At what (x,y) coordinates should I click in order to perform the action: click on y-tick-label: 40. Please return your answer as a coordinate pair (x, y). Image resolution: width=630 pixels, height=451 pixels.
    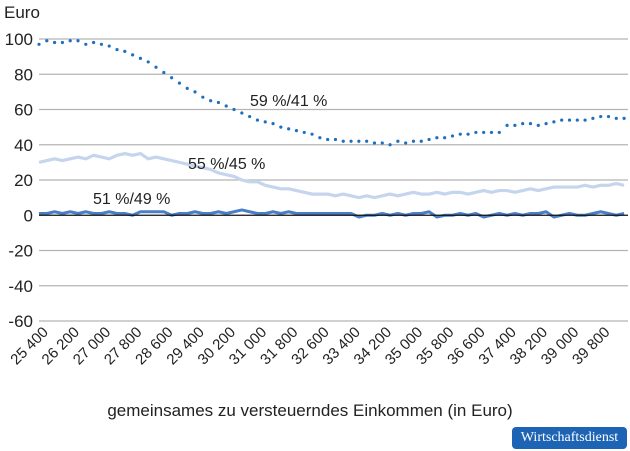
    Looking at the image, I should click on (23, 145).